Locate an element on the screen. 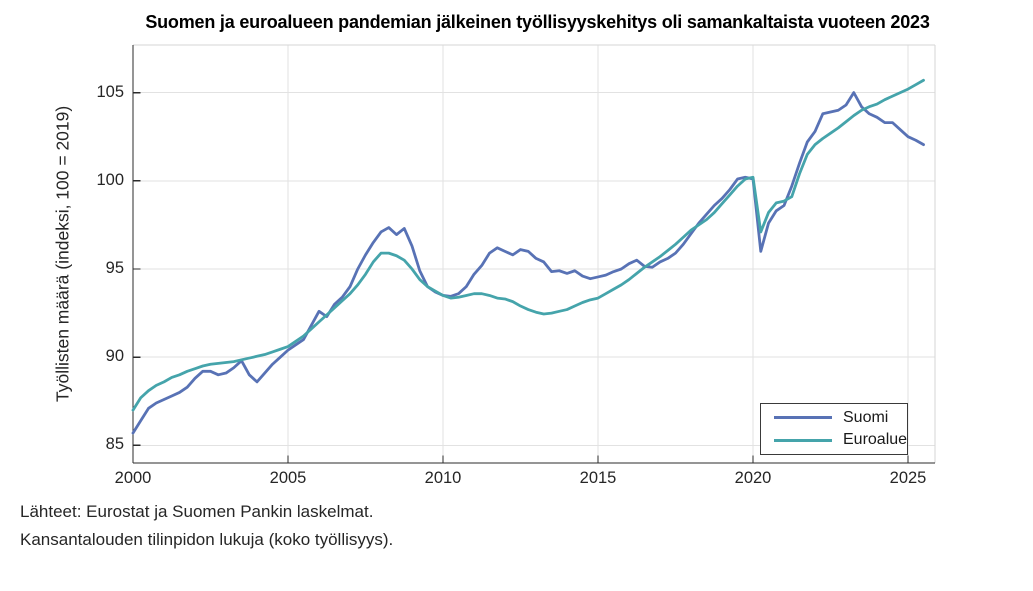 Image resolution: width=1033 pixels, height=591 pixels. y-tick-label: 100 is located at coordinates (110, 179).